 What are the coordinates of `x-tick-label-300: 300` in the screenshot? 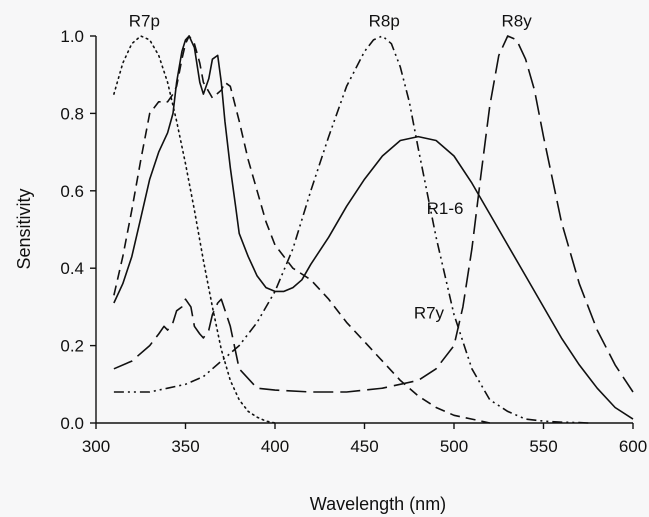 It's located at (96, 446).